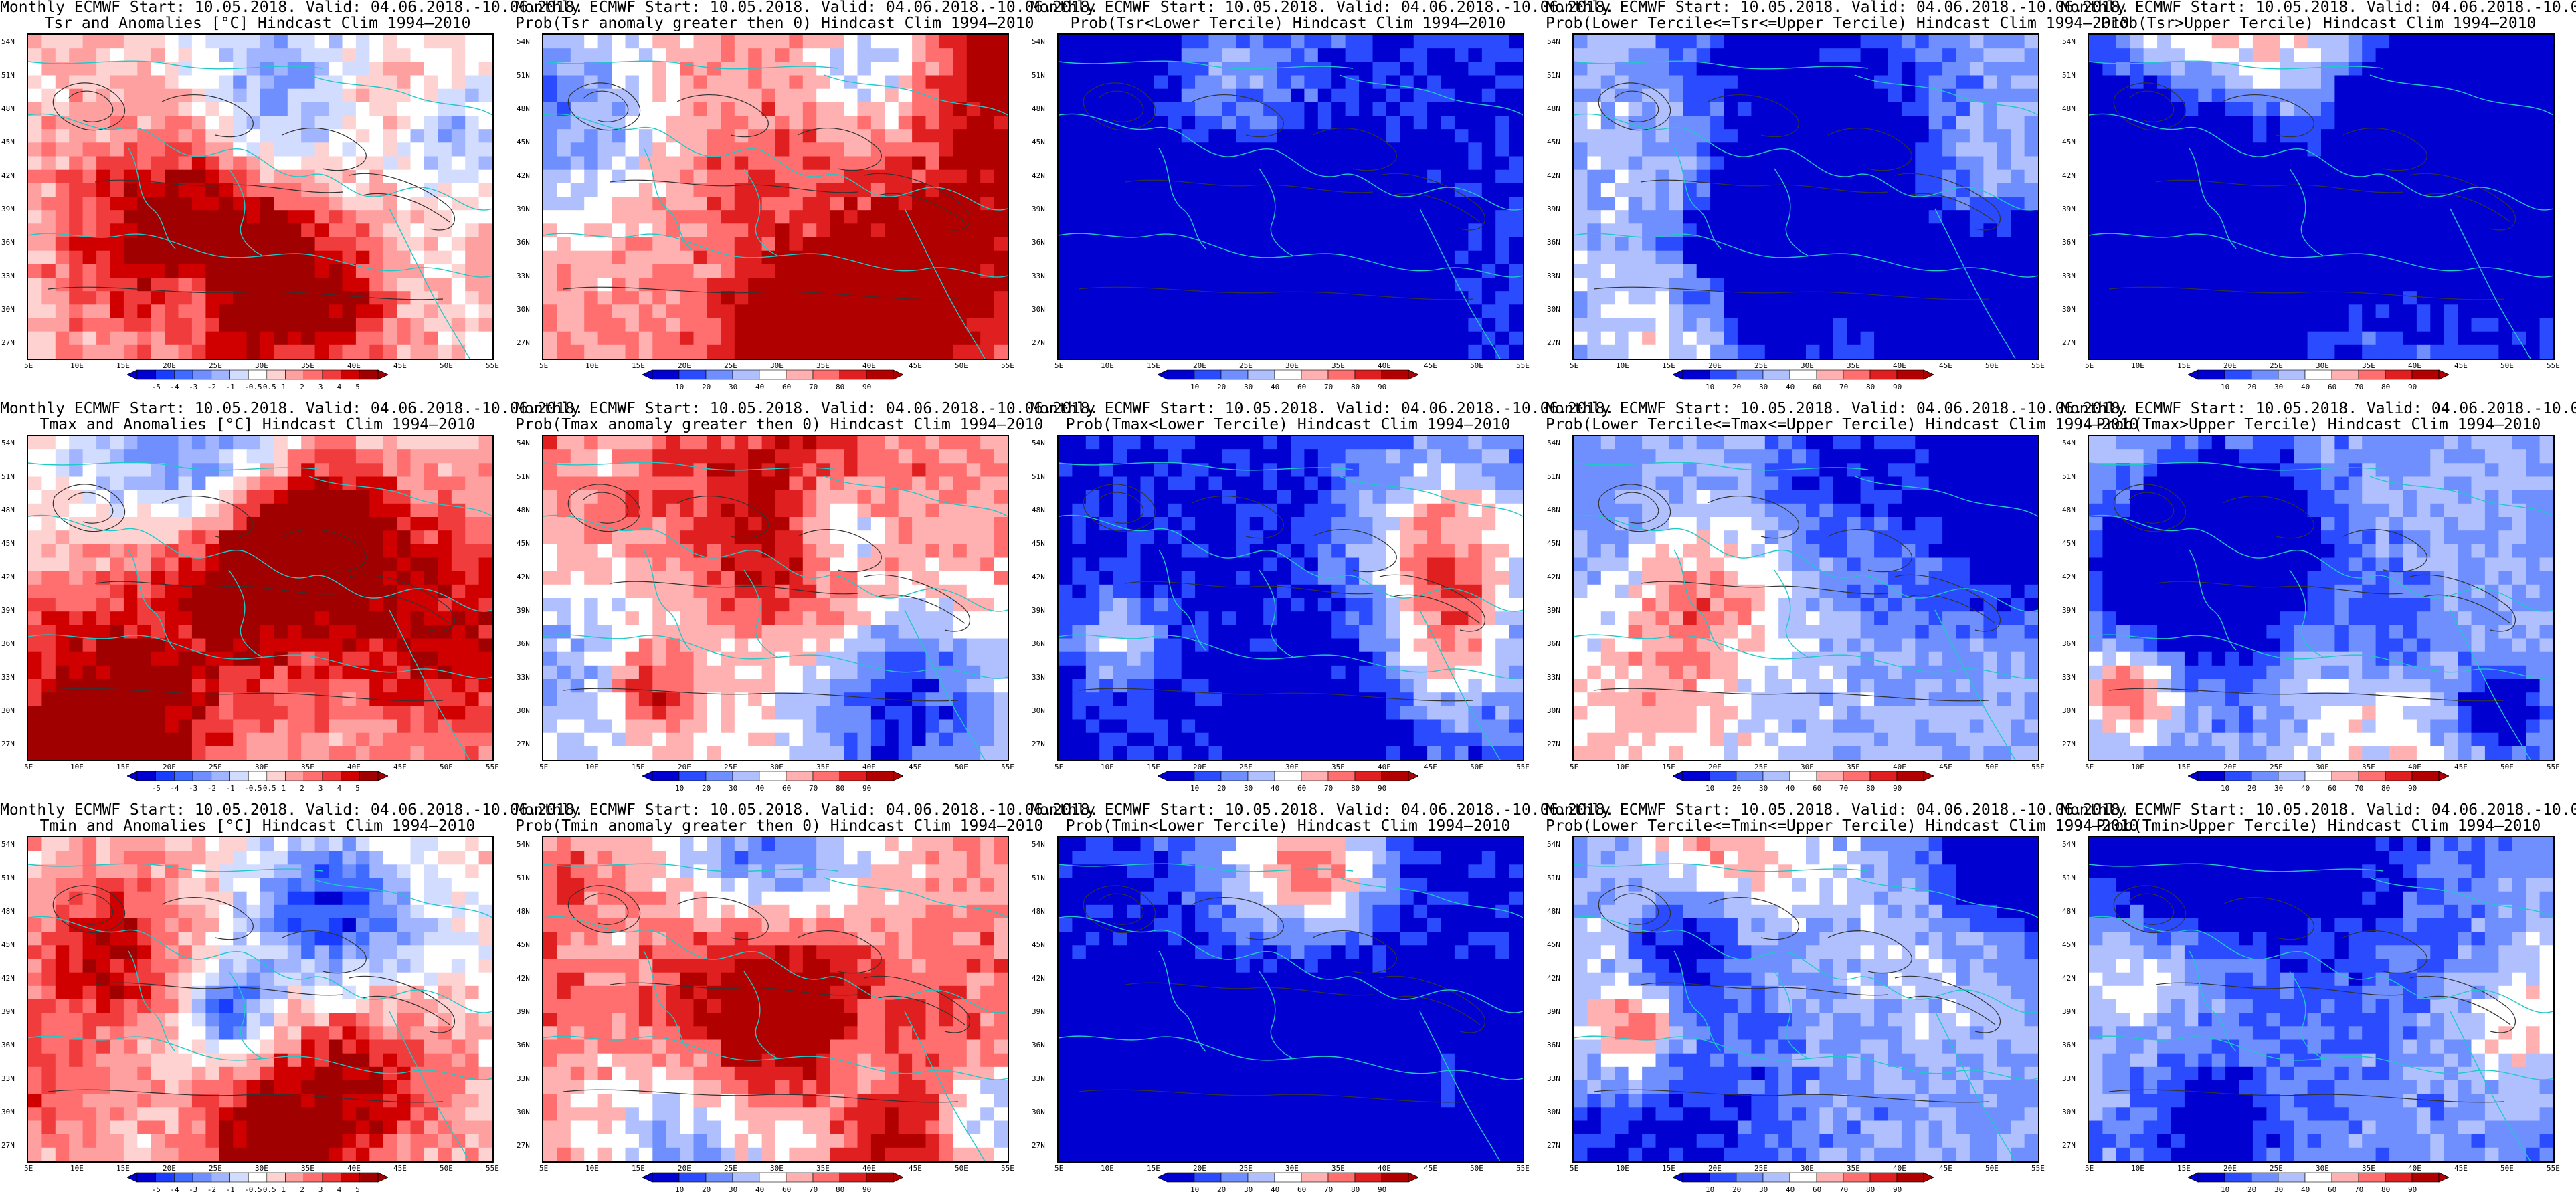 This screenshot has height=1204, width=2576. Describe the element at coordinates (253, 387) in the screenshot. I see `colorbar-tick-label: -0.5` at that location.